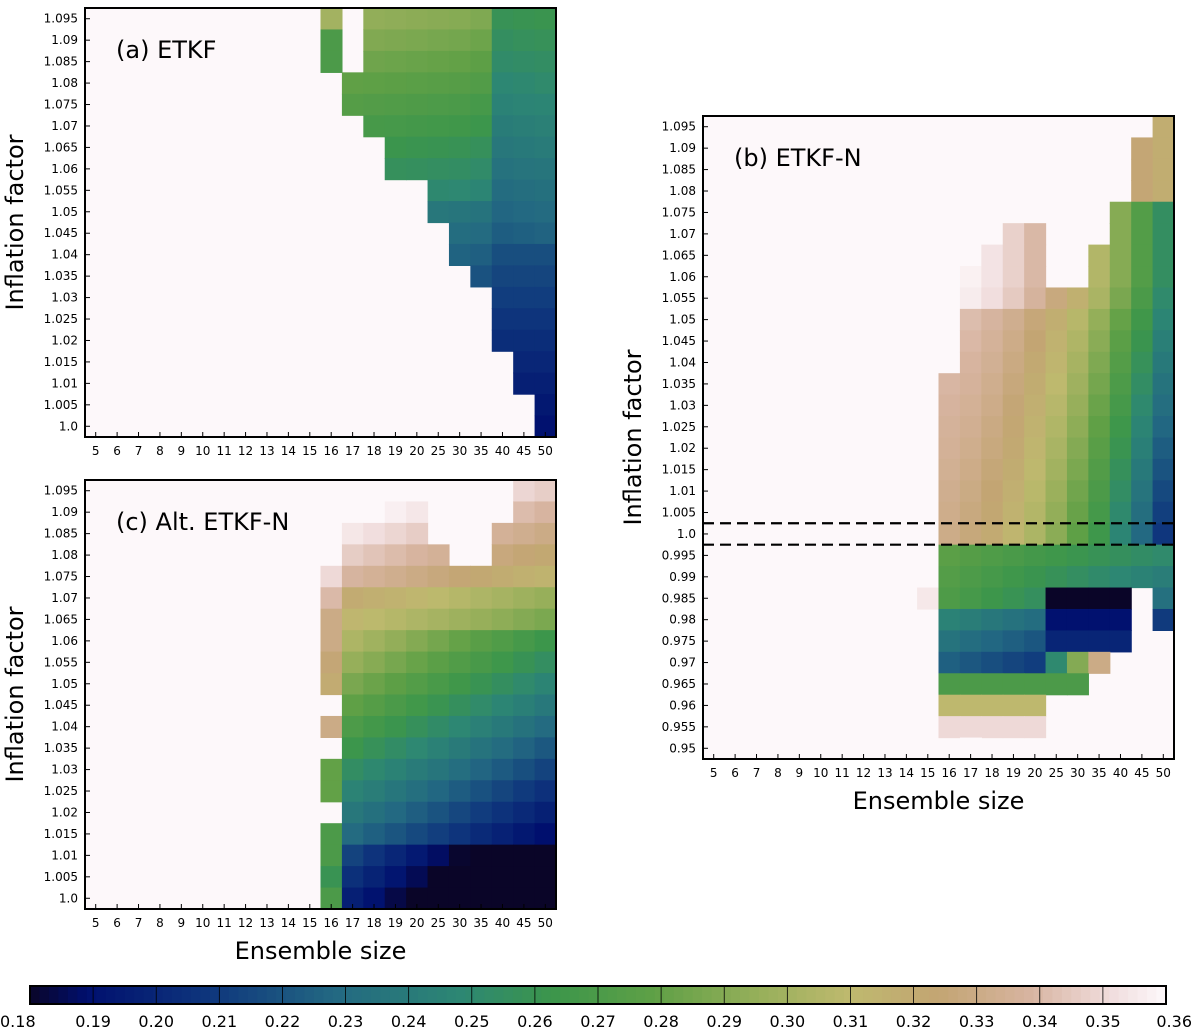 This screenshot has width=1194, height=1033. Describe the element at coordinates (851, 1021) in the screenshot. I see `colorbar-tick-label: 0.31` at that location.